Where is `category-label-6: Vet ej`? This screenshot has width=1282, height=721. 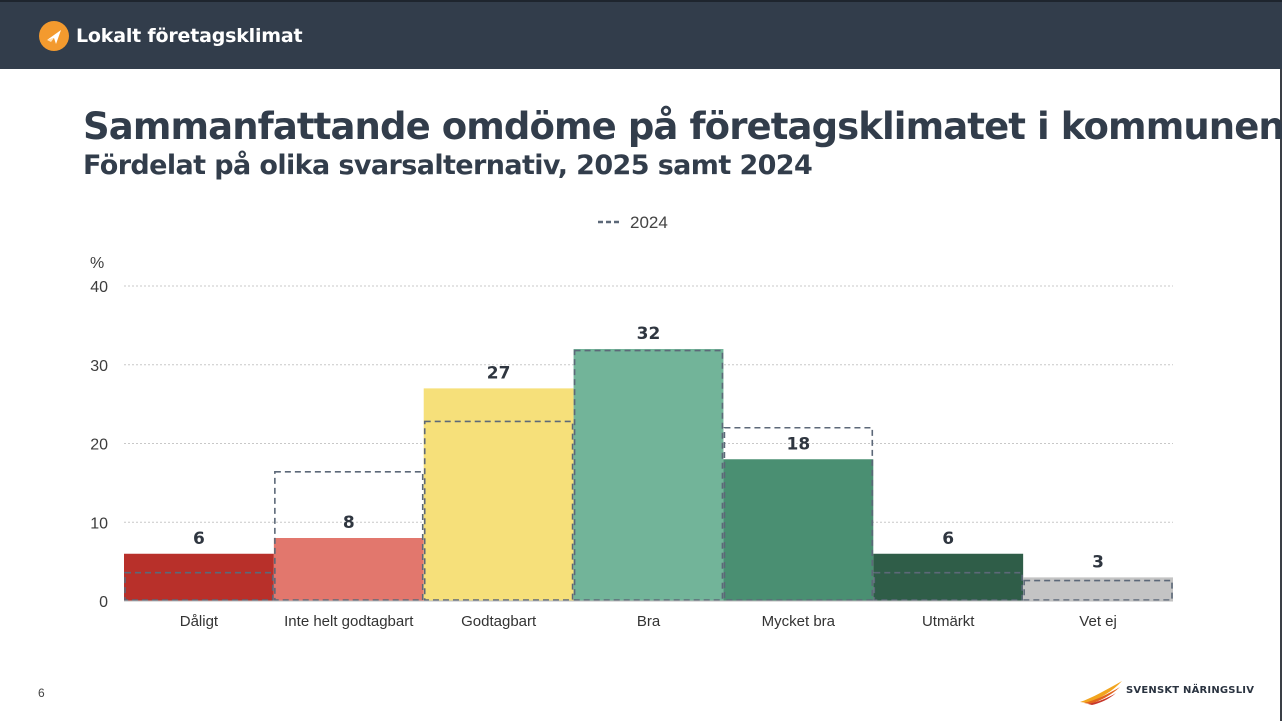
category-label-6: Vet ej is located at coordinates (1098, 621).